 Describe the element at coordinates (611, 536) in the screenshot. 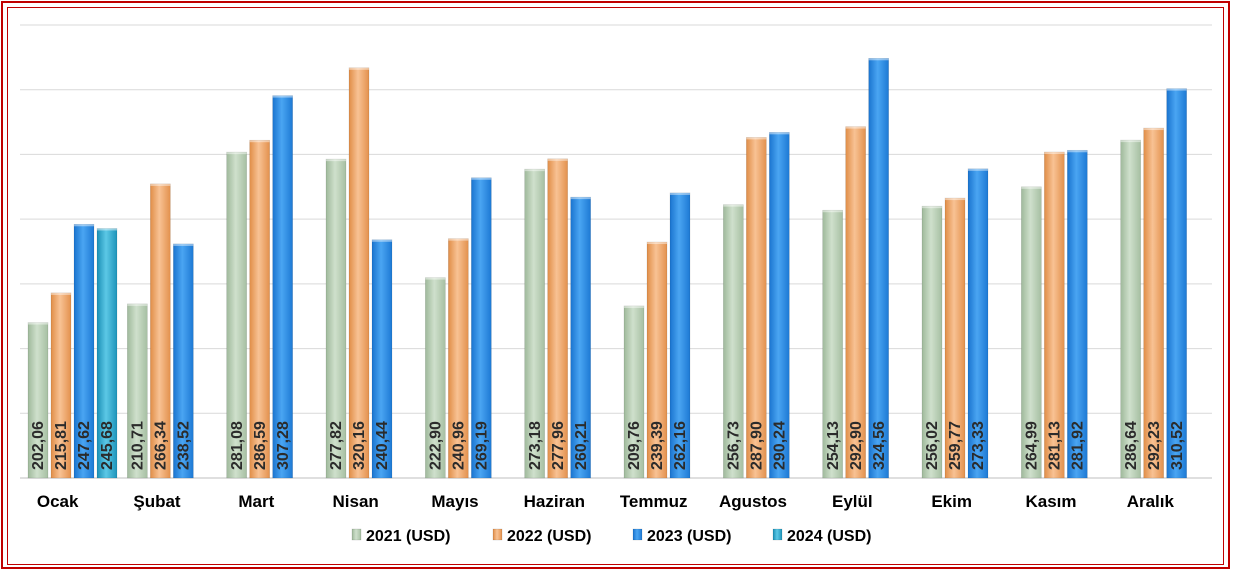

I see `legend: 2021 (USD) 2022 (USD) 2023 (USD) 2024 (USD)` at that location.